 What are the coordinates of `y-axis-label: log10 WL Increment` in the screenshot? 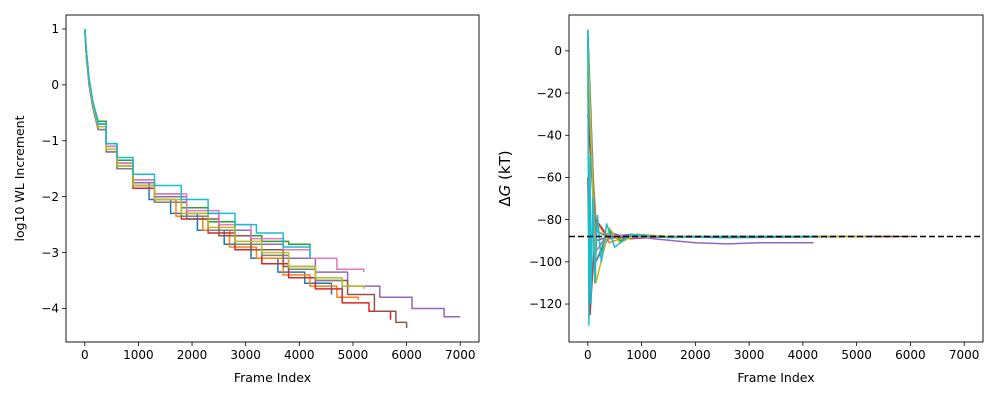 It's located at (19, 178).